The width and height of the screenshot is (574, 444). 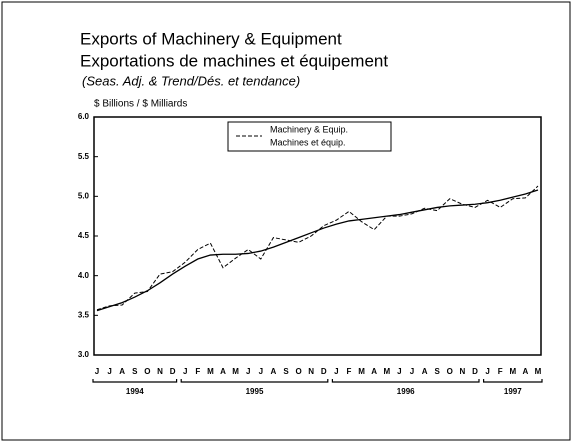 What do you see at coordinates (84, 156) in the screenshot?
I see `y-tick-label: 5.5` at bounding box center [84, 156].